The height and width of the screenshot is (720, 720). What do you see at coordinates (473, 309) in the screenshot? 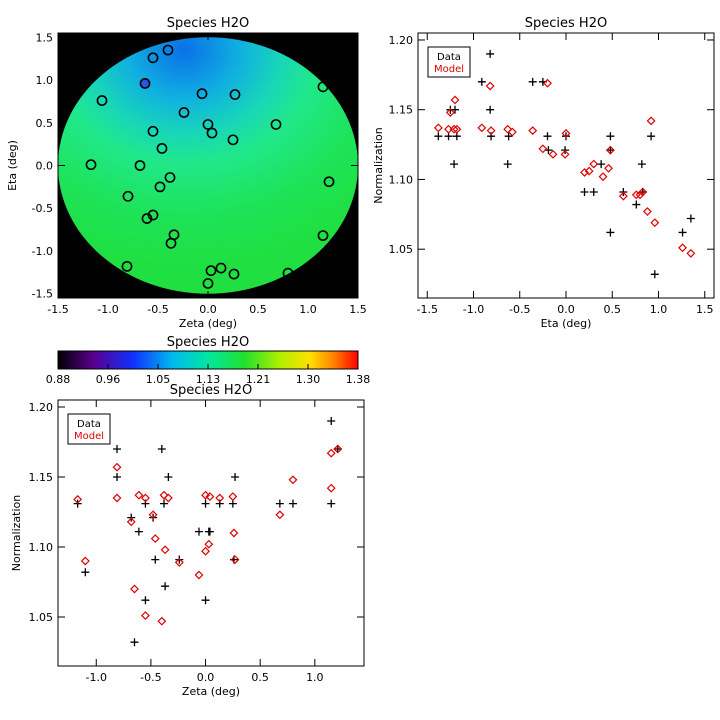
I see `x-tick-label: -1.0` at bounding box center [473, 309].